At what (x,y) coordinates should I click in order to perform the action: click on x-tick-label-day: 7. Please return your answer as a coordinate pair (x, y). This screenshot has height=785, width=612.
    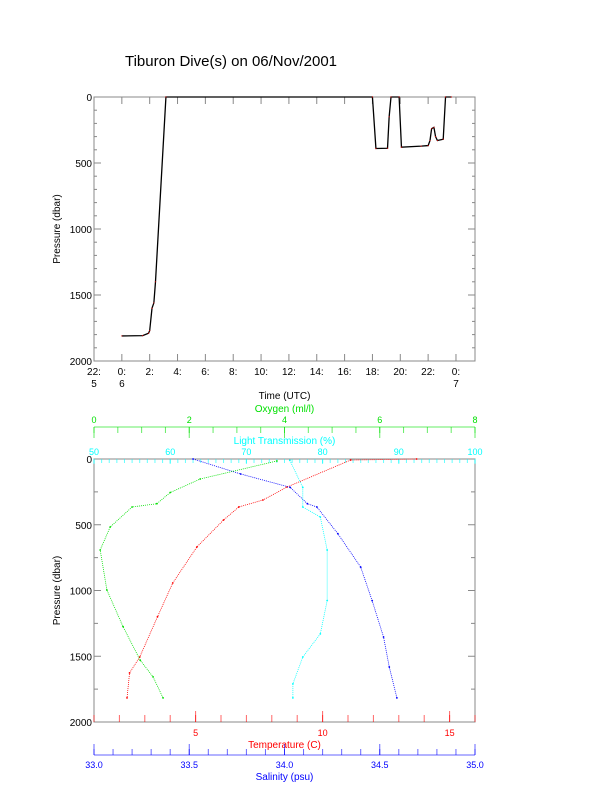
    Looking at the image, I should click on (456, 384).